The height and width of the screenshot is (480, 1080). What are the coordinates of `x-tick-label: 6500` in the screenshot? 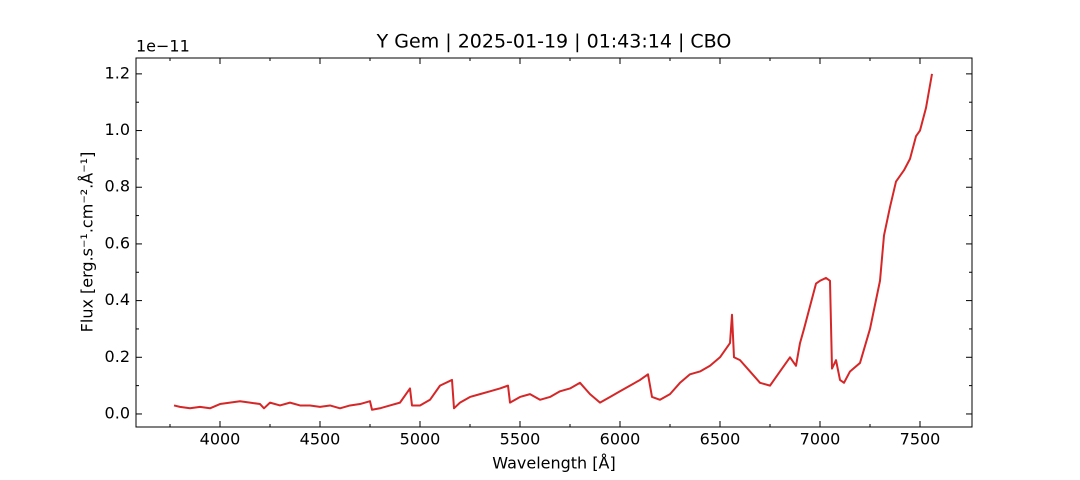 It's located at (720, 439).